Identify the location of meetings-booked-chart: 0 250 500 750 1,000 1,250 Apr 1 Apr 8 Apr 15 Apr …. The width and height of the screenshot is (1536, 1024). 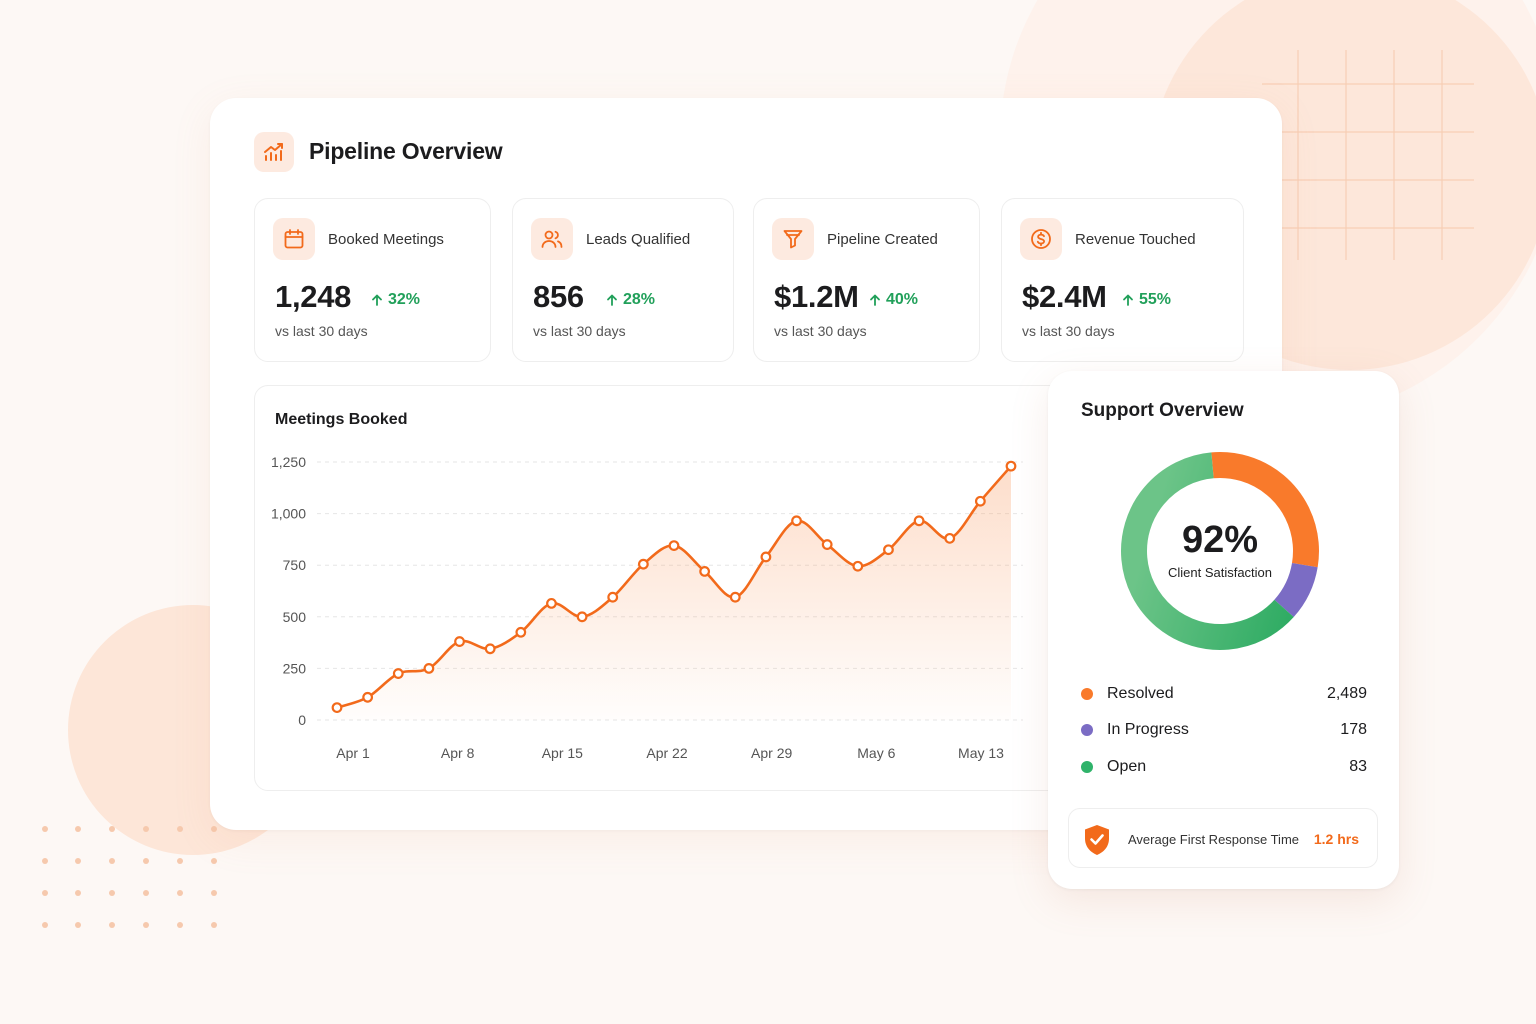
(647, 607).